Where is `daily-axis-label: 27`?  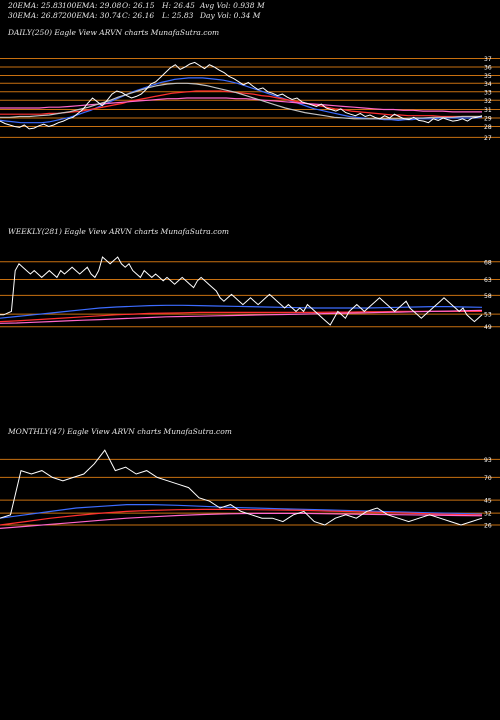
daily-axis-label: 27 is located at coordinates (488, 138).